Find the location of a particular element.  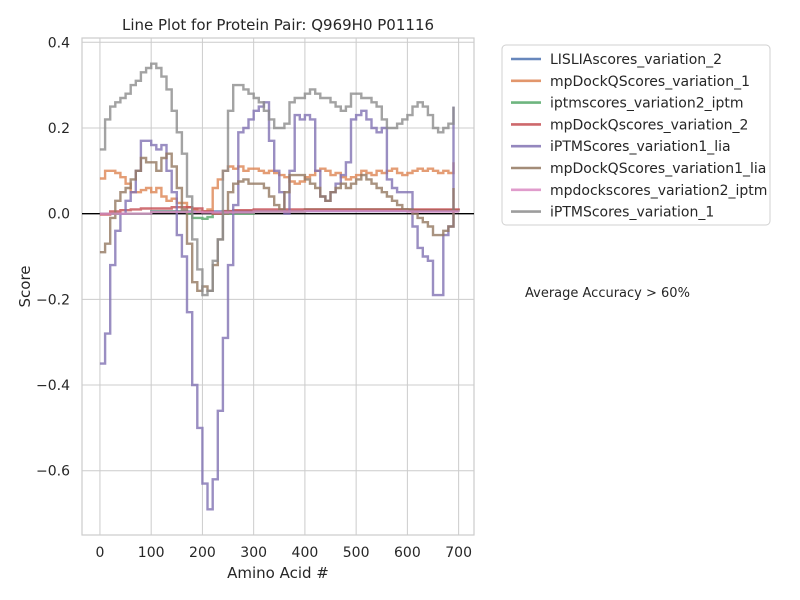

x-tick-label: 700 is located at coordinates (458, 553).